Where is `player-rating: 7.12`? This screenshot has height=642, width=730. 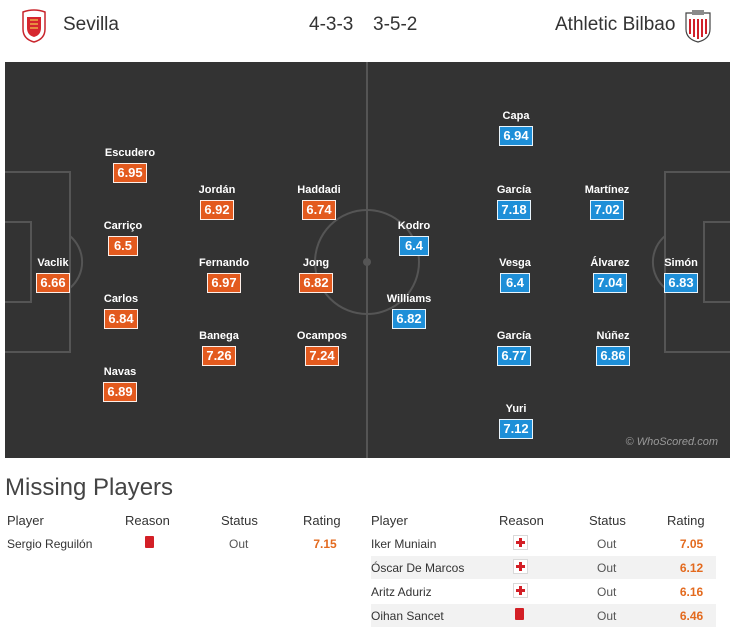
player-rating: 7.12 is located at coordinates (516, 429).